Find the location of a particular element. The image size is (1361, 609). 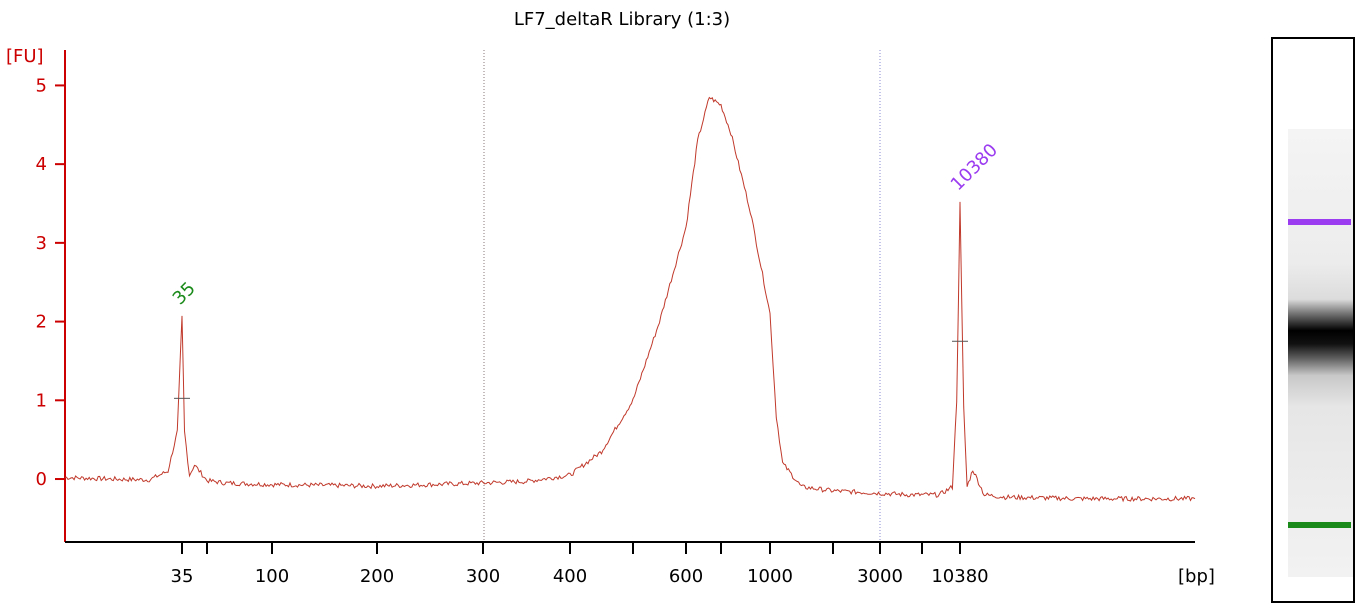

y-axis-label: [FU] is located at coordinates (25, 56).